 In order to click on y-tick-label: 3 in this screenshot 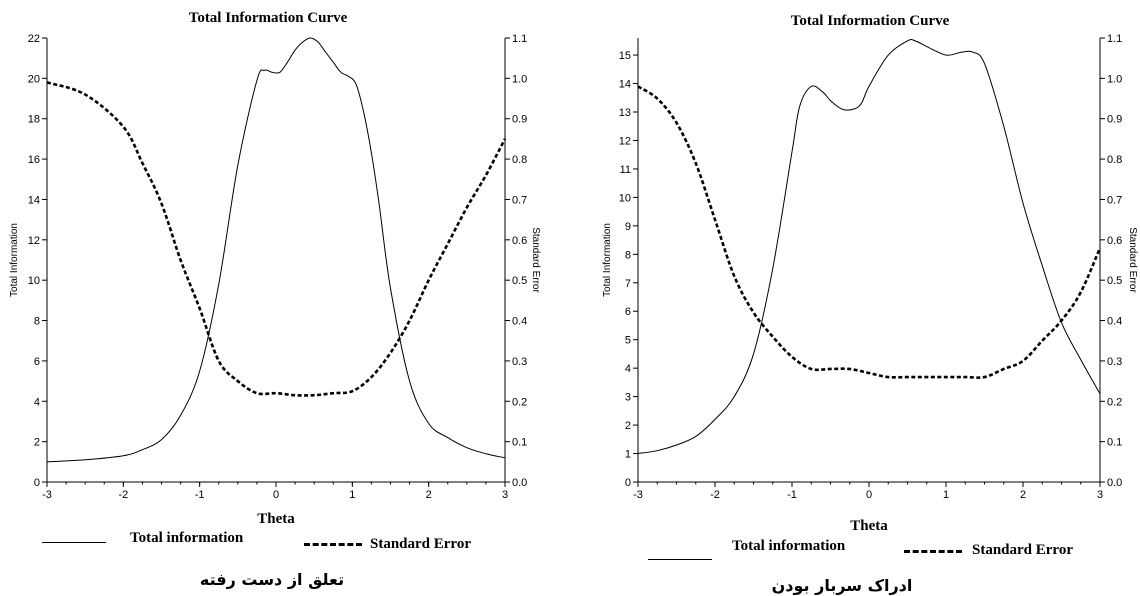, I will do `click(628, 398)`.